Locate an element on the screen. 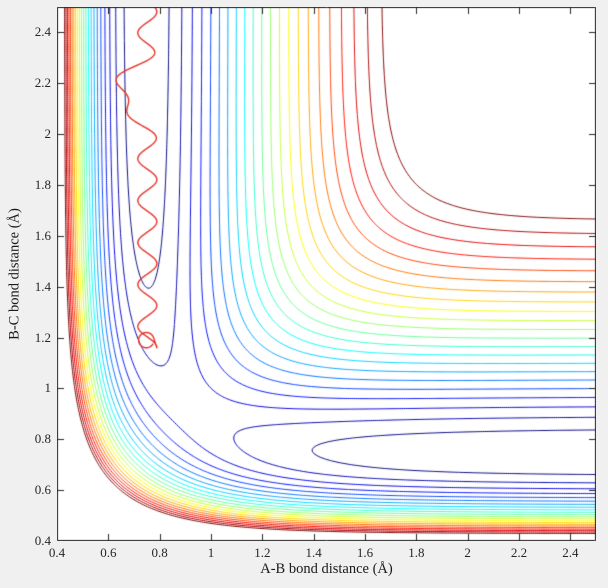 Image resolution: width=608 pixels, height=588 pixels. x-tick-label: 0.4 is located at coordinates (57, 552).